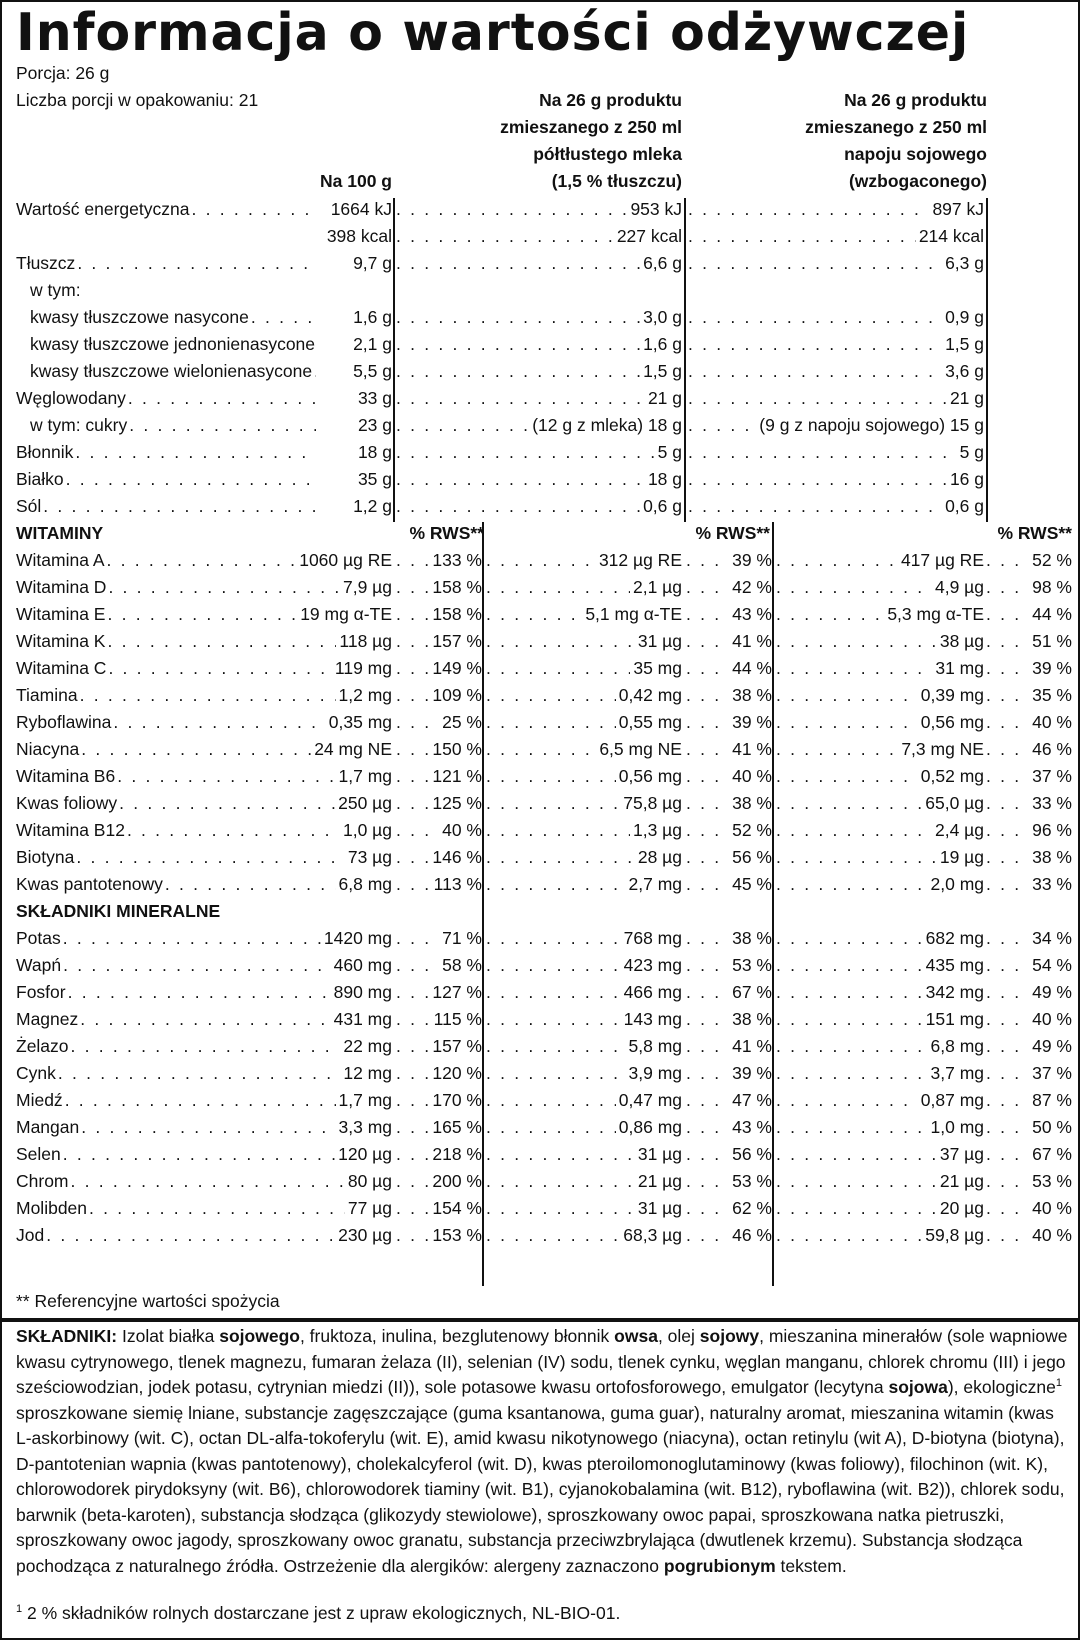 Image resolution: width=1080 pixels, height=1640 pixels. What do you see at coordinates (752, 560) in the screenshot?
I see `row-rws-milk-value: 39 %` at bounding box center [752, 560].